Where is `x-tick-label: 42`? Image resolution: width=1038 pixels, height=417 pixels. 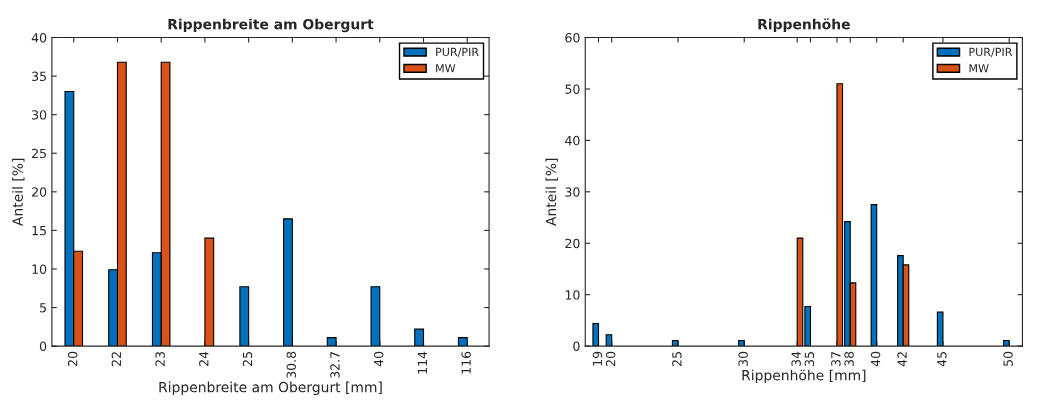 x-tick-label: 42 is located at coordinates (902, 359).